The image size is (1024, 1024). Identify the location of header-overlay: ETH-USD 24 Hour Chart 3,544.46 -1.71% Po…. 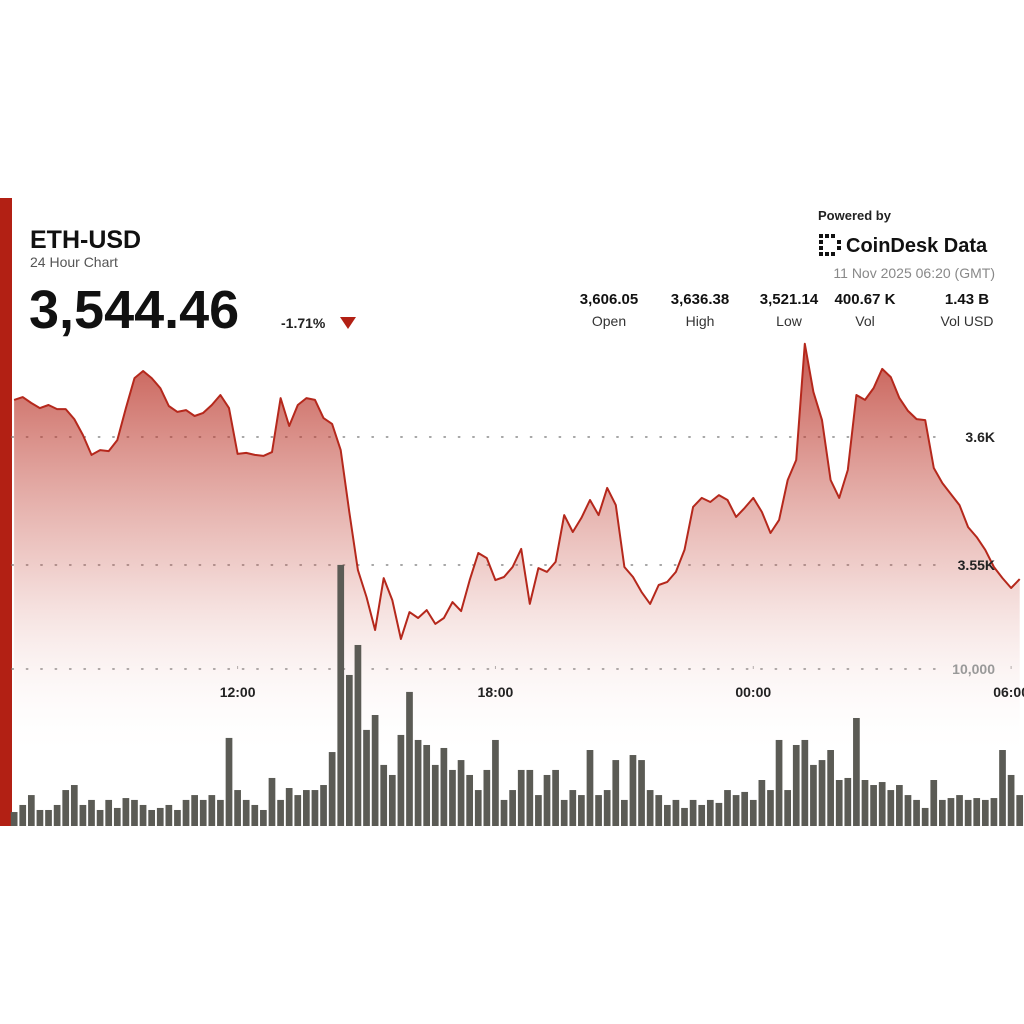
(512, 274).